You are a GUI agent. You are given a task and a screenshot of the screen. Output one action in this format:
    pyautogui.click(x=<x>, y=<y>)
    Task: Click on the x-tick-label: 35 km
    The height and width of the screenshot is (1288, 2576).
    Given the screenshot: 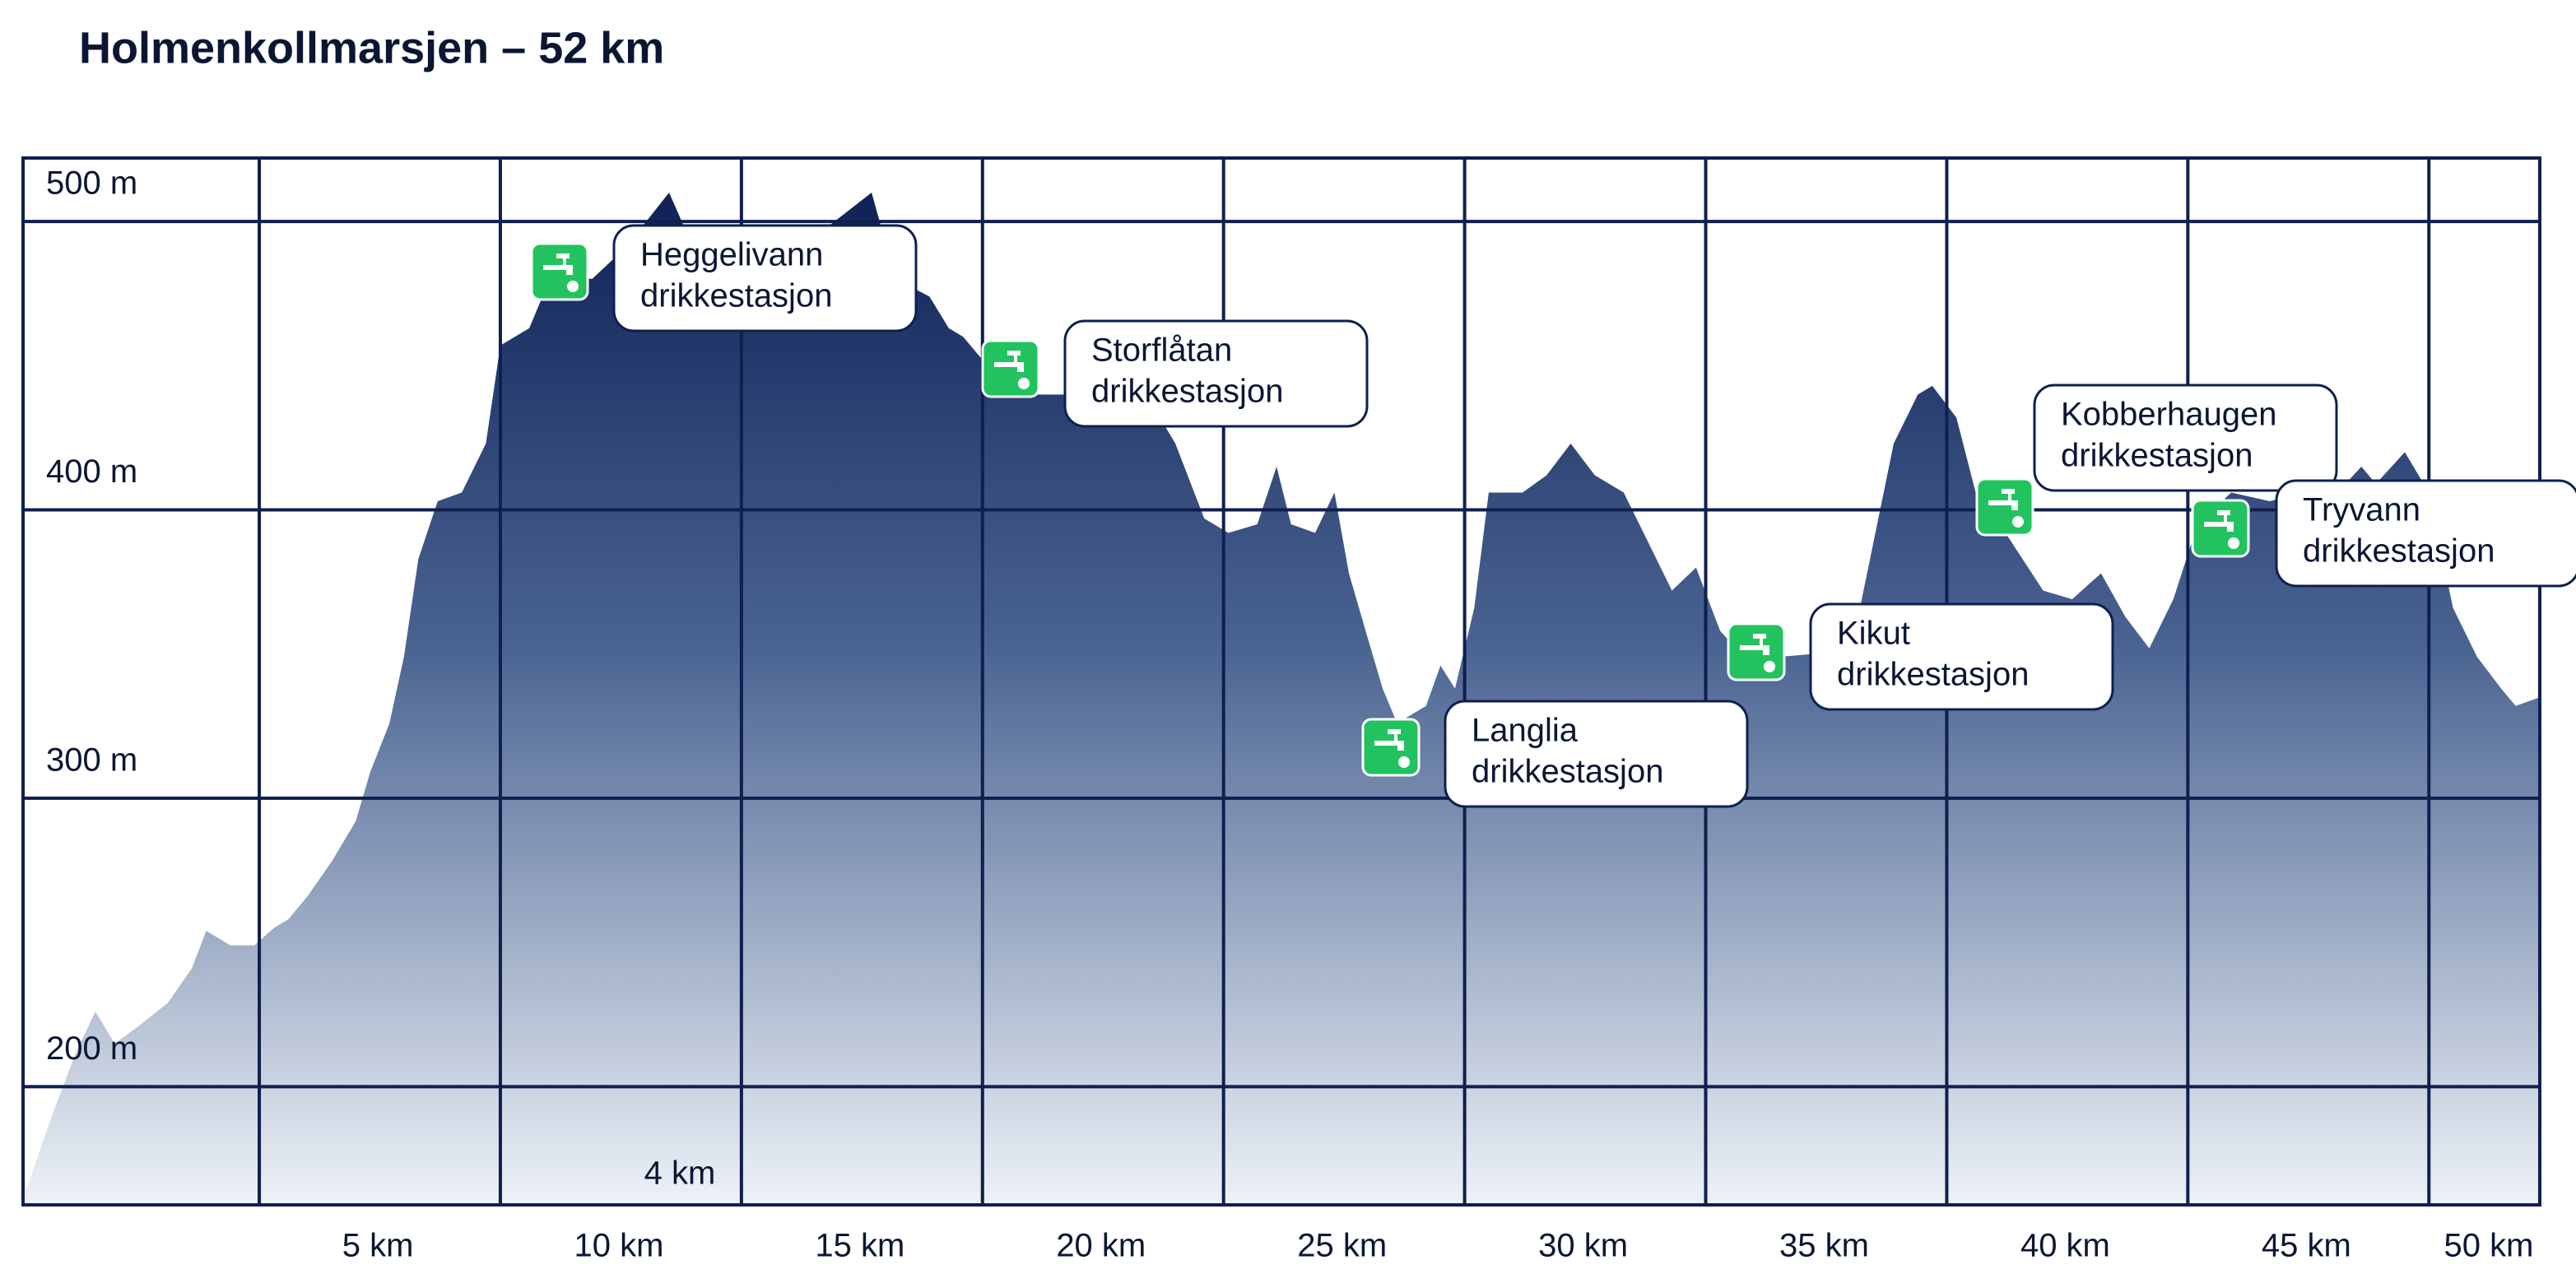 What is the action you would take?
    pyautogui.click(x=1824, y=1246)
    